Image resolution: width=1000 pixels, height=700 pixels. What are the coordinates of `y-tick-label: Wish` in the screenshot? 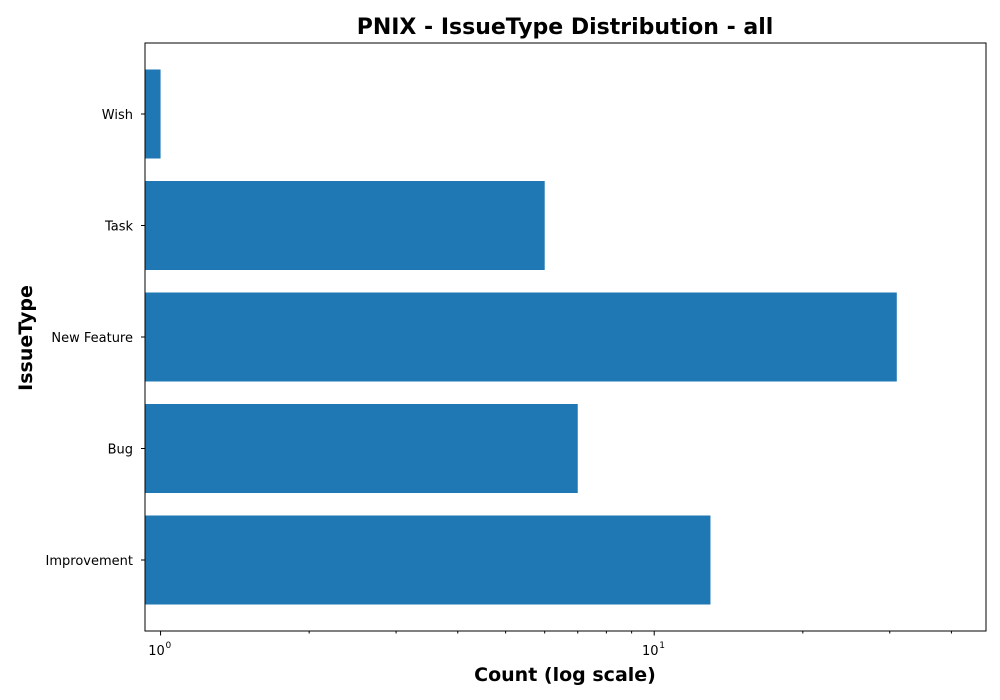 It's located at (117, 115).